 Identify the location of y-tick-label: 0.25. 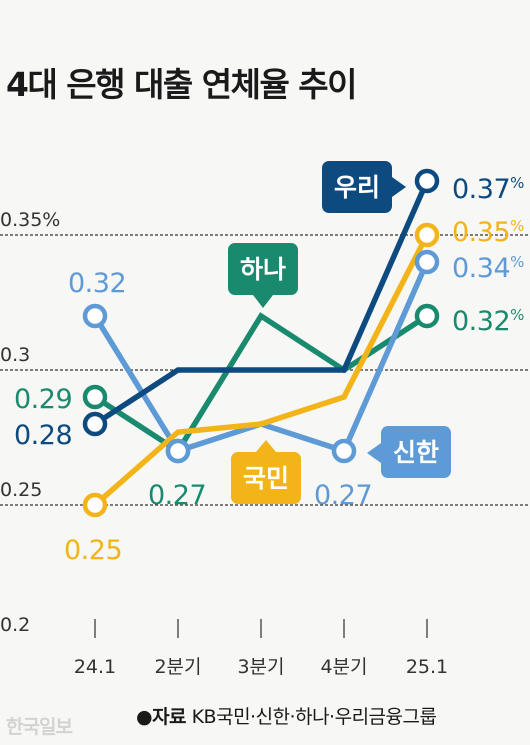
(21, 490).